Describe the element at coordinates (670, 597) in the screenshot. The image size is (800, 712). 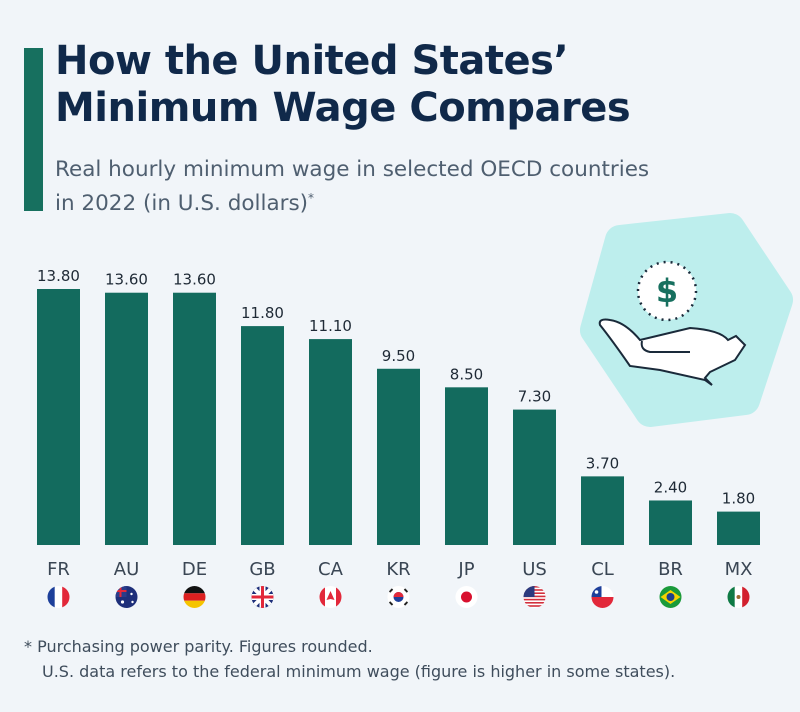
I see `flag-br-icon` at that location.